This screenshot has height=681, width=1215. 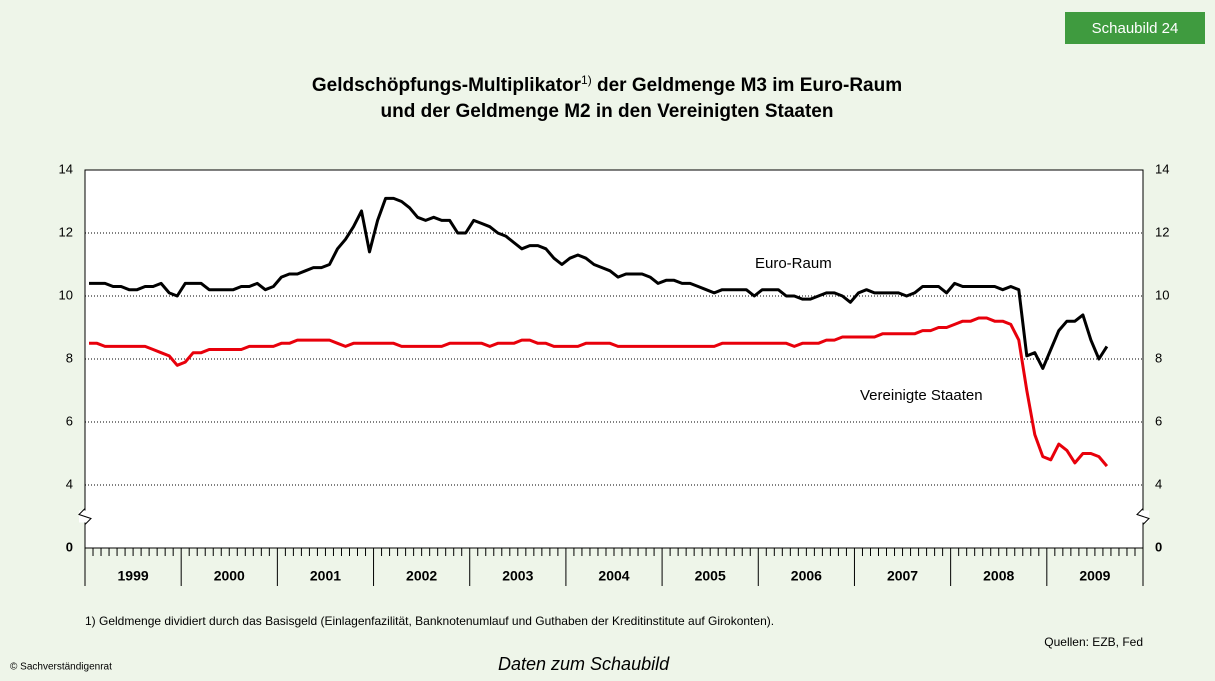 What do you see at coordinates (902, 576) in the screenshot?
I see `x-tick-label: 2007` at bounding box center [902, 576].